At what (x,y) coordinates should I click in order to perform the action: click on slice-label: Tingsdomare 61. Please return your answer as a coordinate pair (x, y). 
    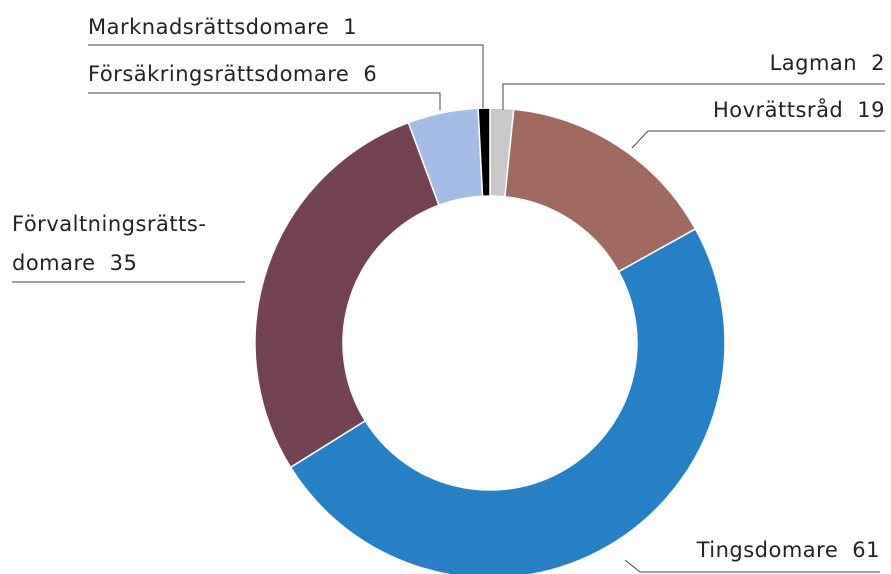
    Looking at the image, I should click on (788, 550).